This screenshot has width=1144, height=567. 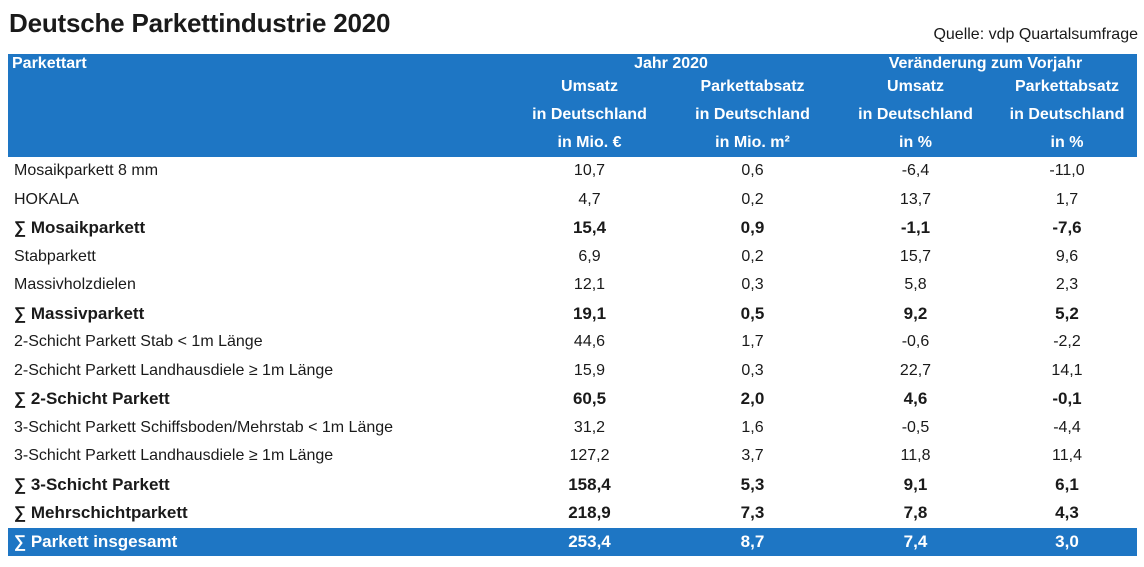 I want to click on table-row: ∑ Mosaikparkett 15,4 0,9 -1,1 -7,6, so click(x=572, y=228).